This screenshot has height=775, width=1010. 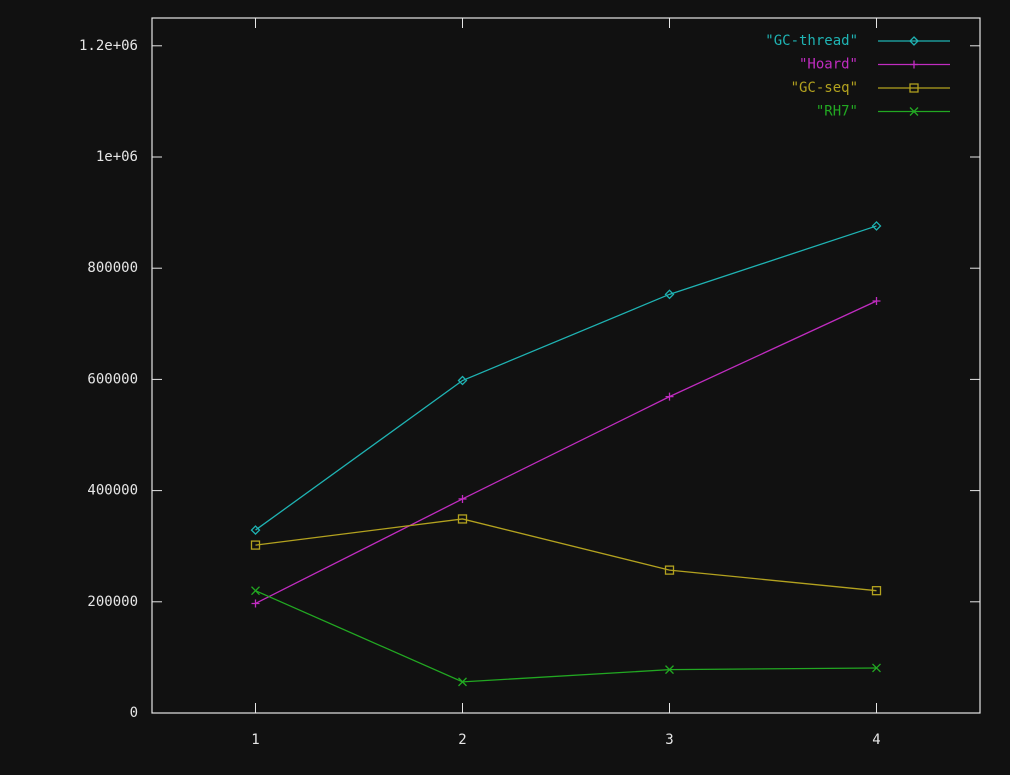 What do you see at coordinates (134, 713) in the screenshot?
I see `y-tick-label: 0` at bounding box center [134, 713].